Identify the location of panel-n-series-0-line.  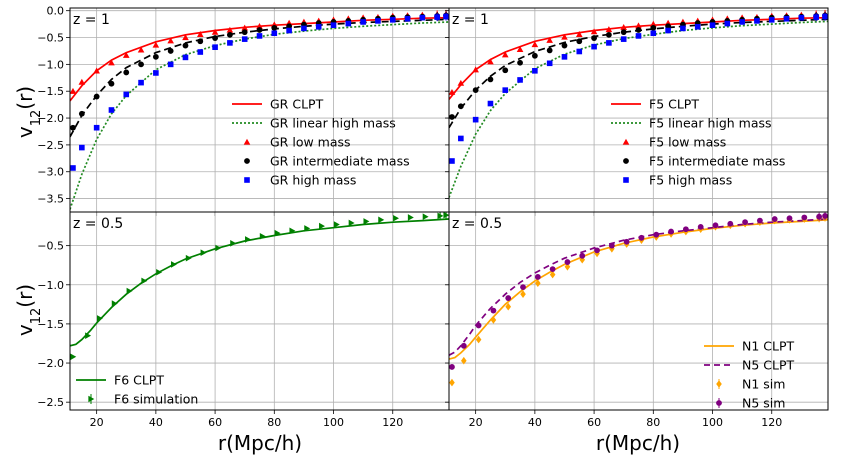
(638, 289).